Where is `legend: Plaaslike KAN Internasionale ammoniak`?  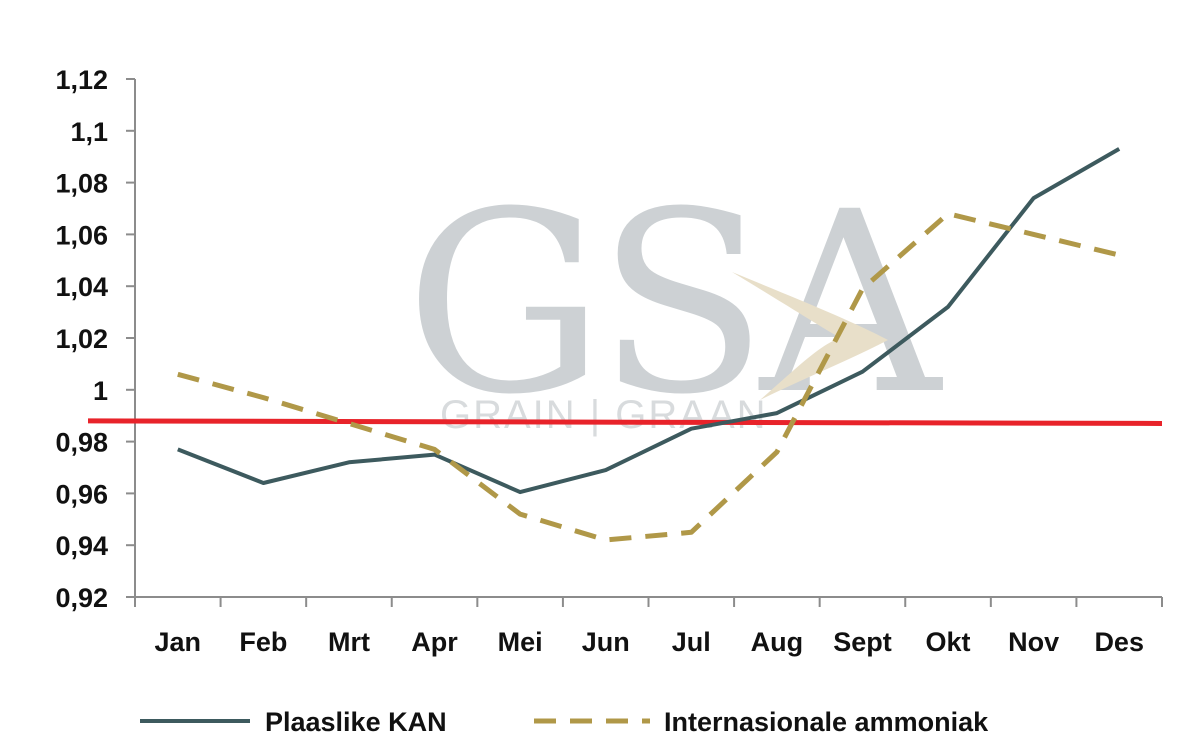
legend: Plaaslike KAN Internasionale ammoniak is located at coordinates (564, 722).